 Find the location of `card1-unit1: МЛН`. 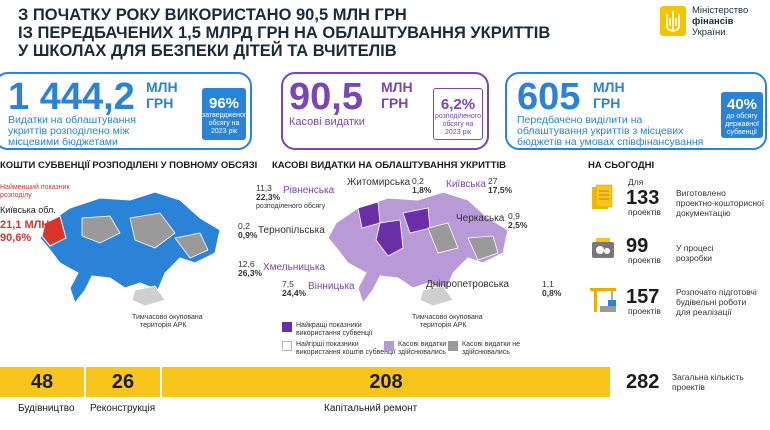

card1-unit1: МЛН is located at coordinates (162, 87).